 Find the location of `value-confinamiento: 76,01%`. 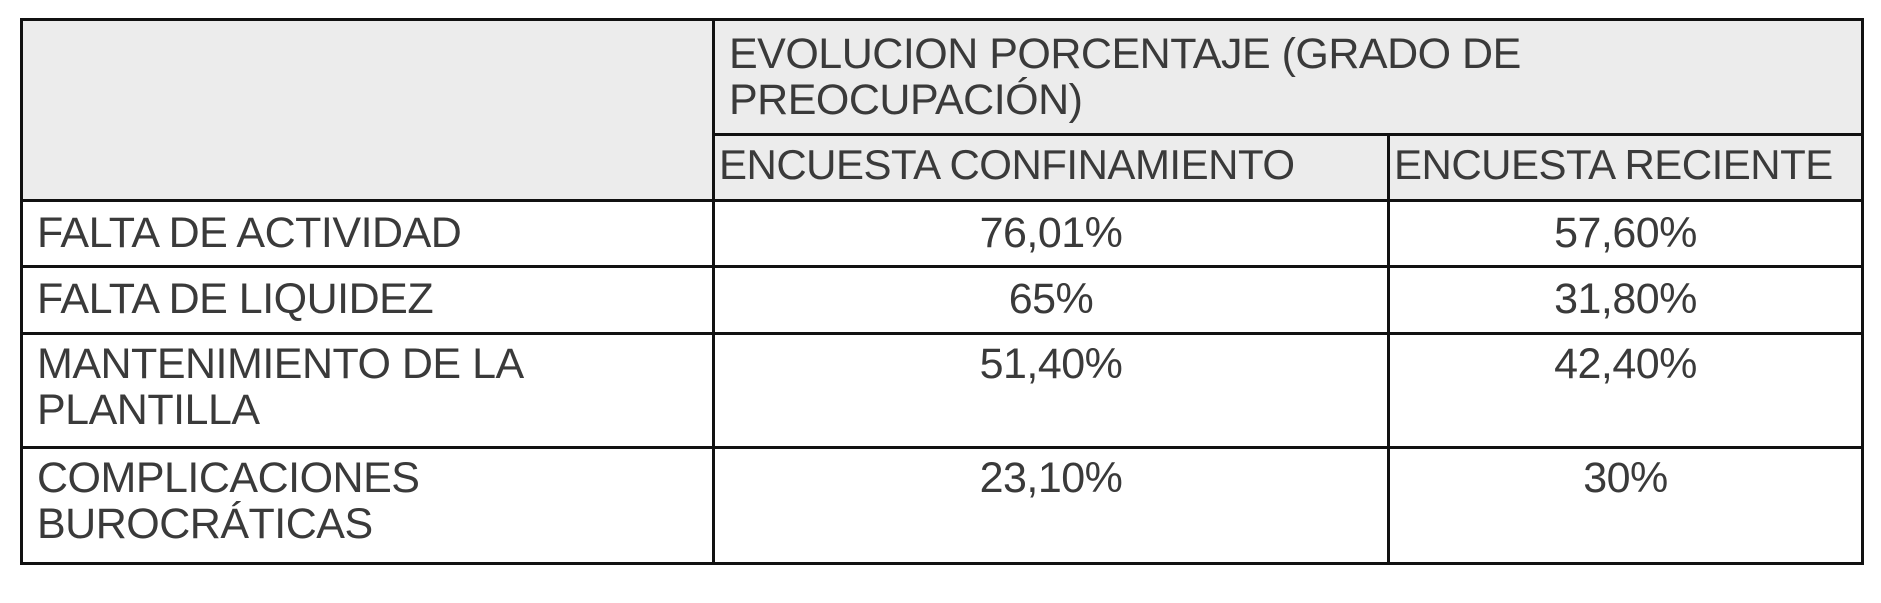

value-confinamiento: 76,01% is located at coordinates (1051, 233).